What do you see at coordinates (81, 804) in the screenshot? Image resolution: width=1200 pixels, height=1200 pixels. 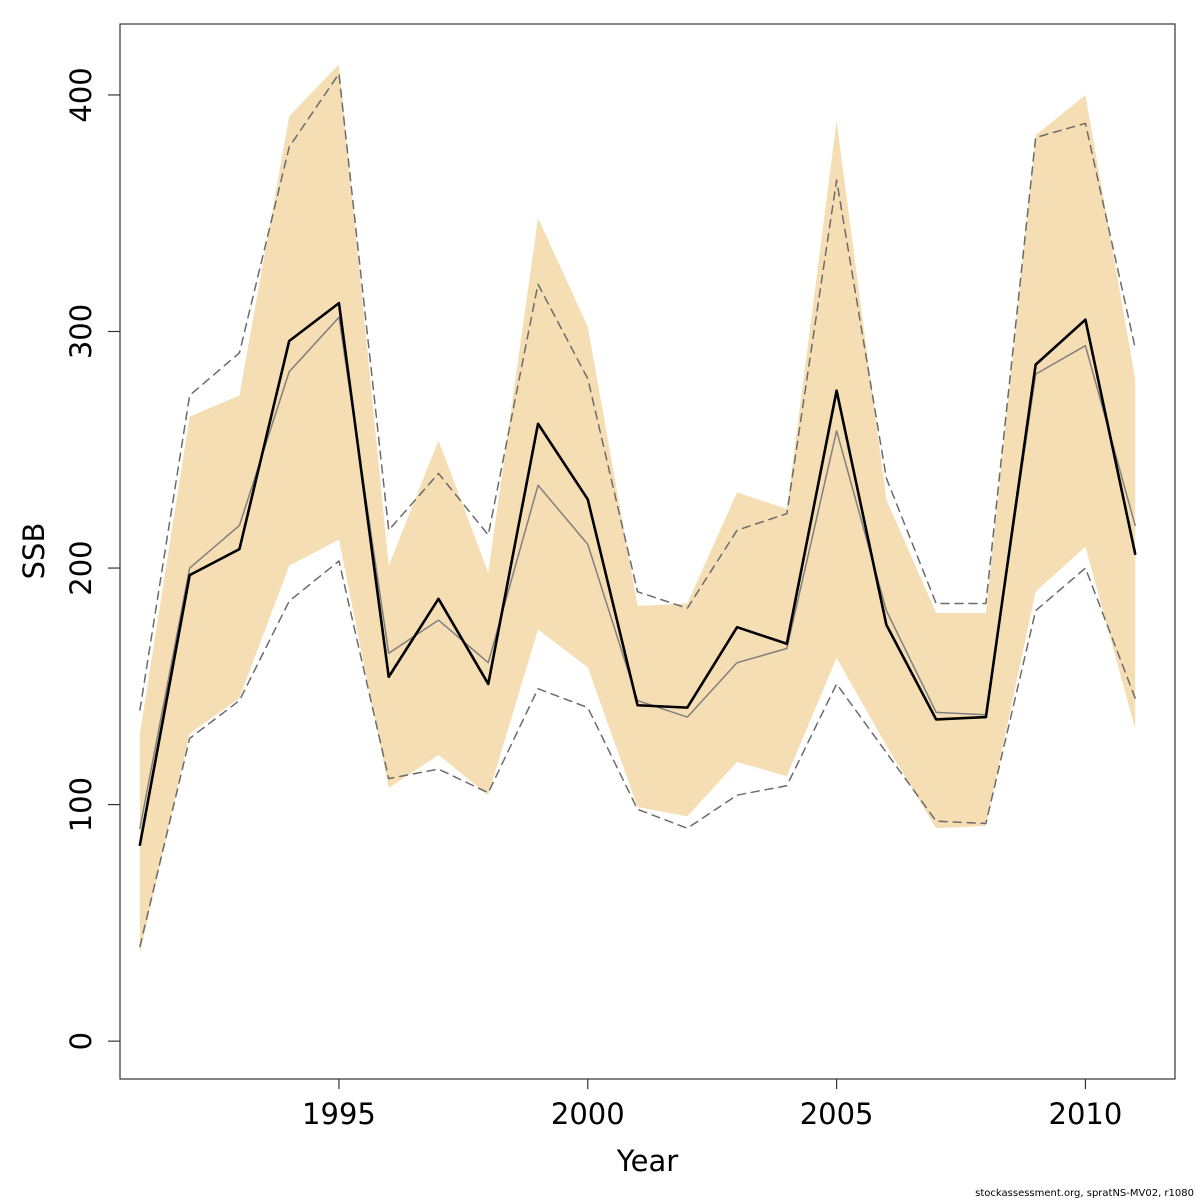 I see `y-tick-label: 100` at bounding box center [81, 804].